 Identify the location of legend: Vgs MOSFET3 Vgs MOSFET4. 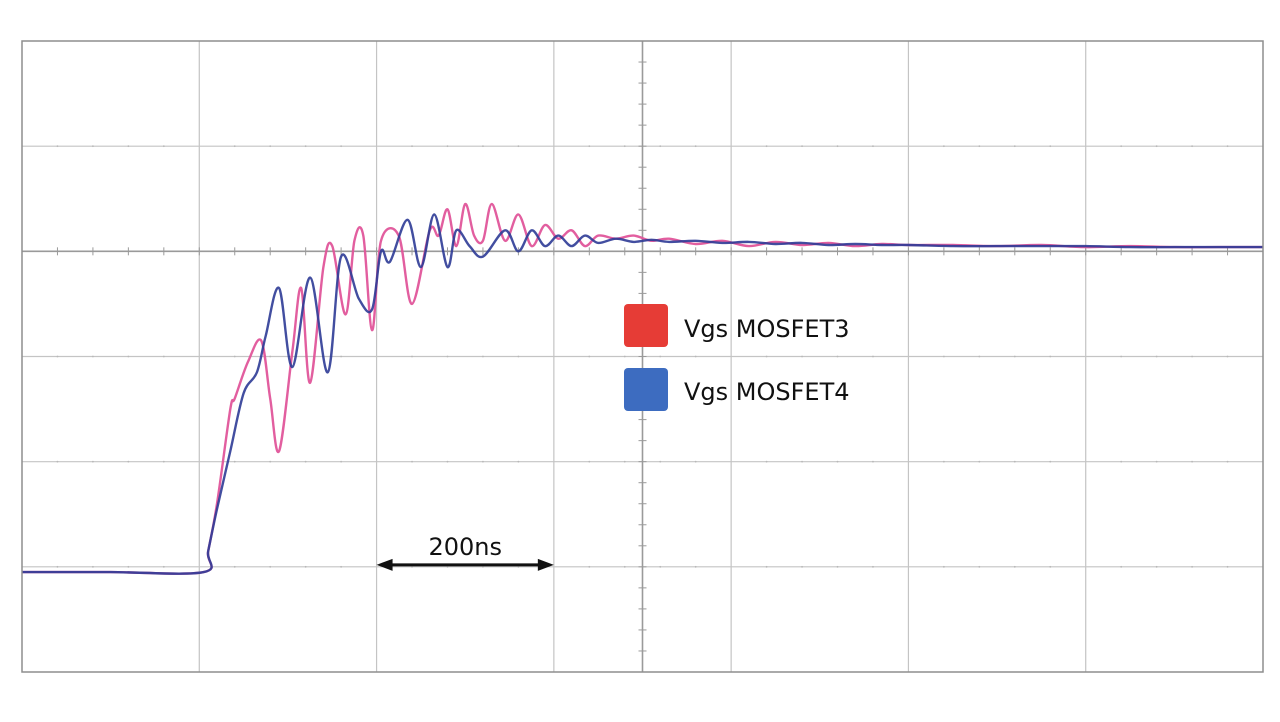
(737, 357).